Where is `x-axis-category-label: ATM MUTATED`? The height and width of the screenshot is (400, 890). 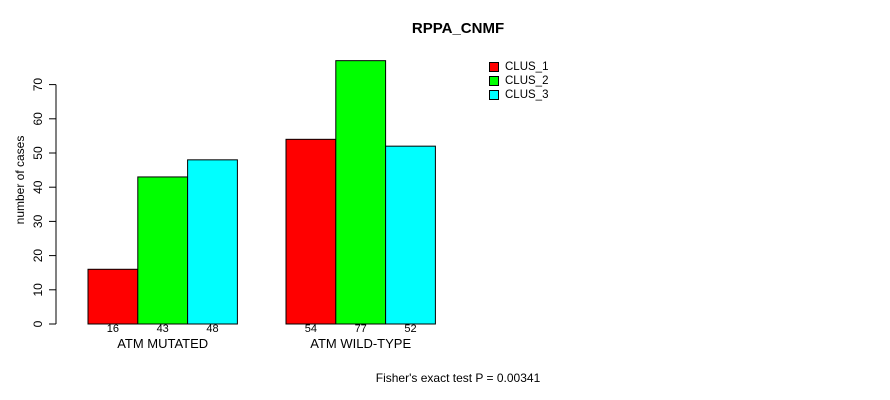 x-axis-category-label: ATM MUTATED is located at coordinates (162, 343).